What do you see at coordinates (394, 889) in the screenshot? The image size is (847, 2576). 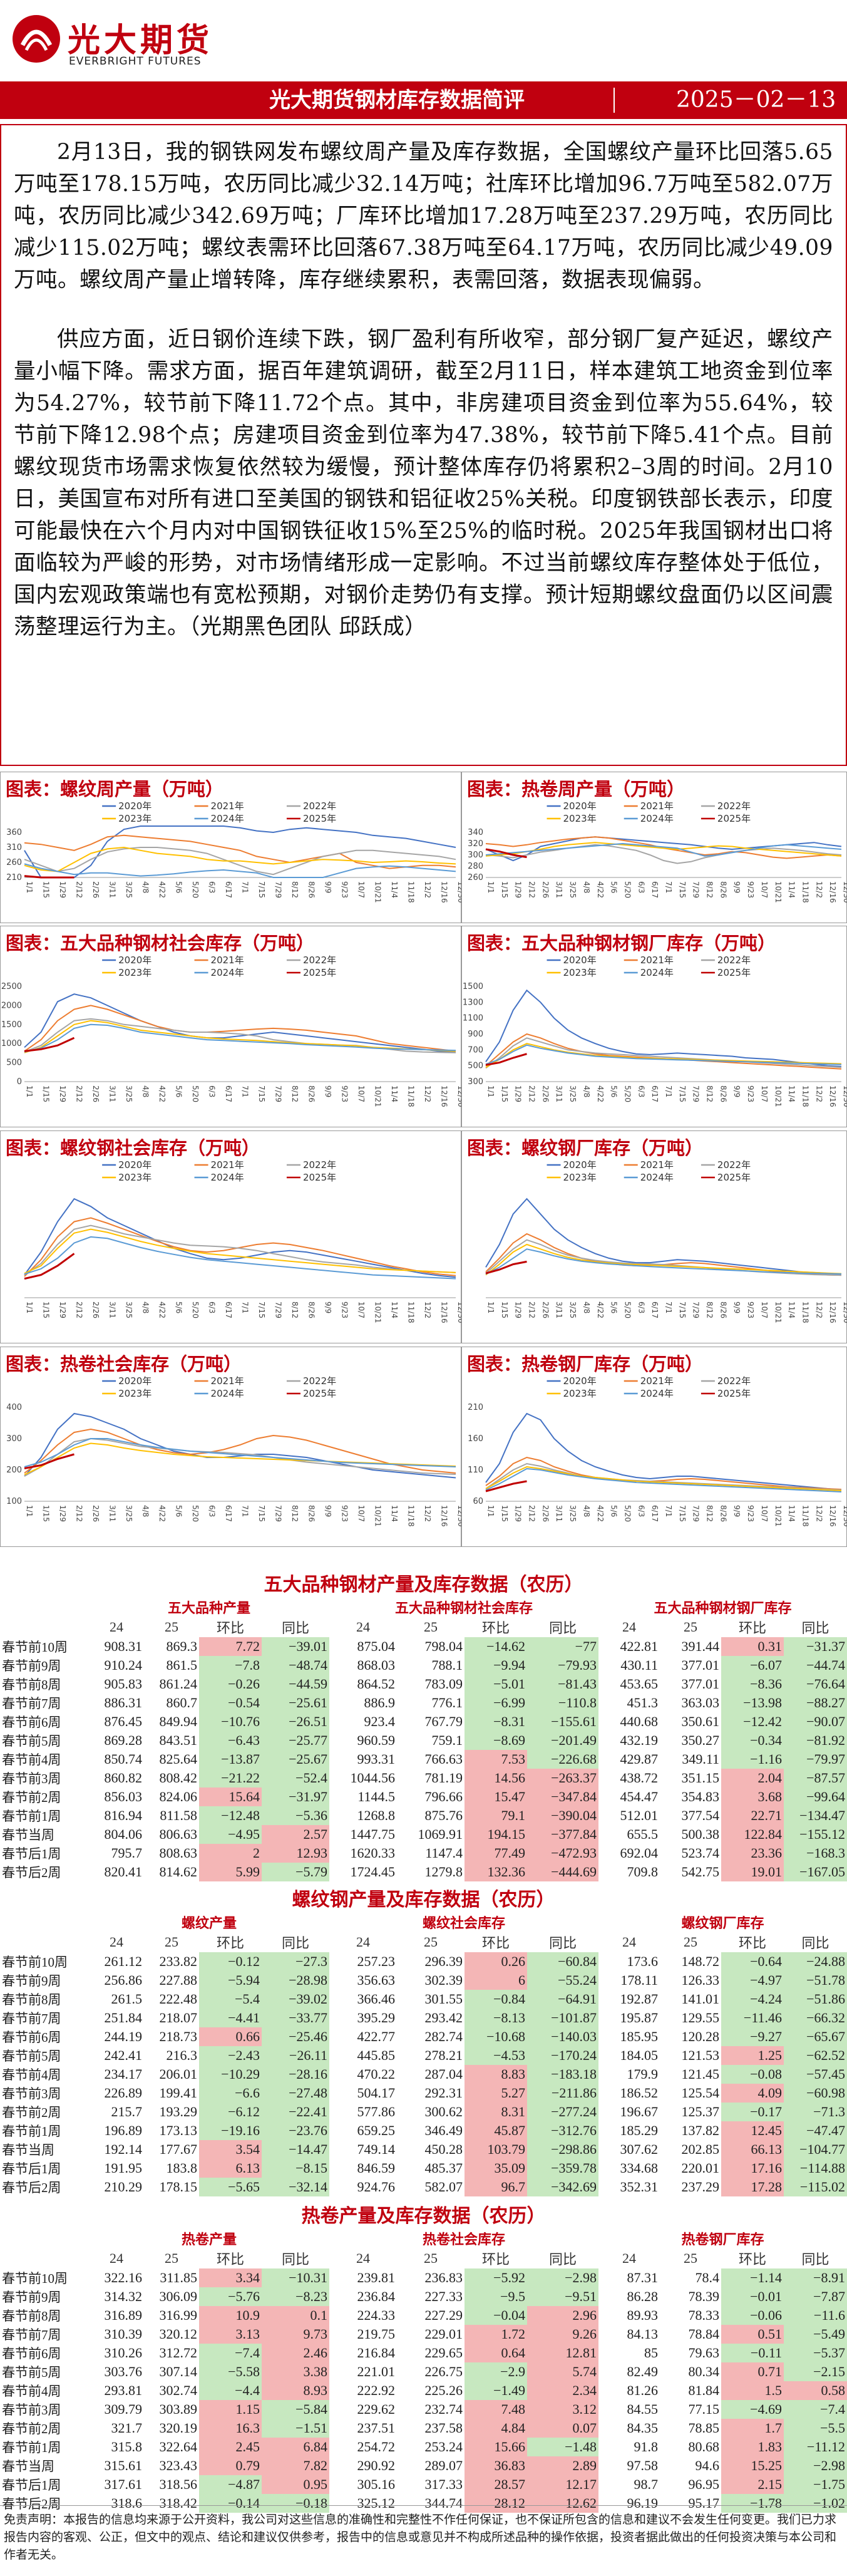 I see `x-tick-label: 11/4` at bounding box center [394, 889].